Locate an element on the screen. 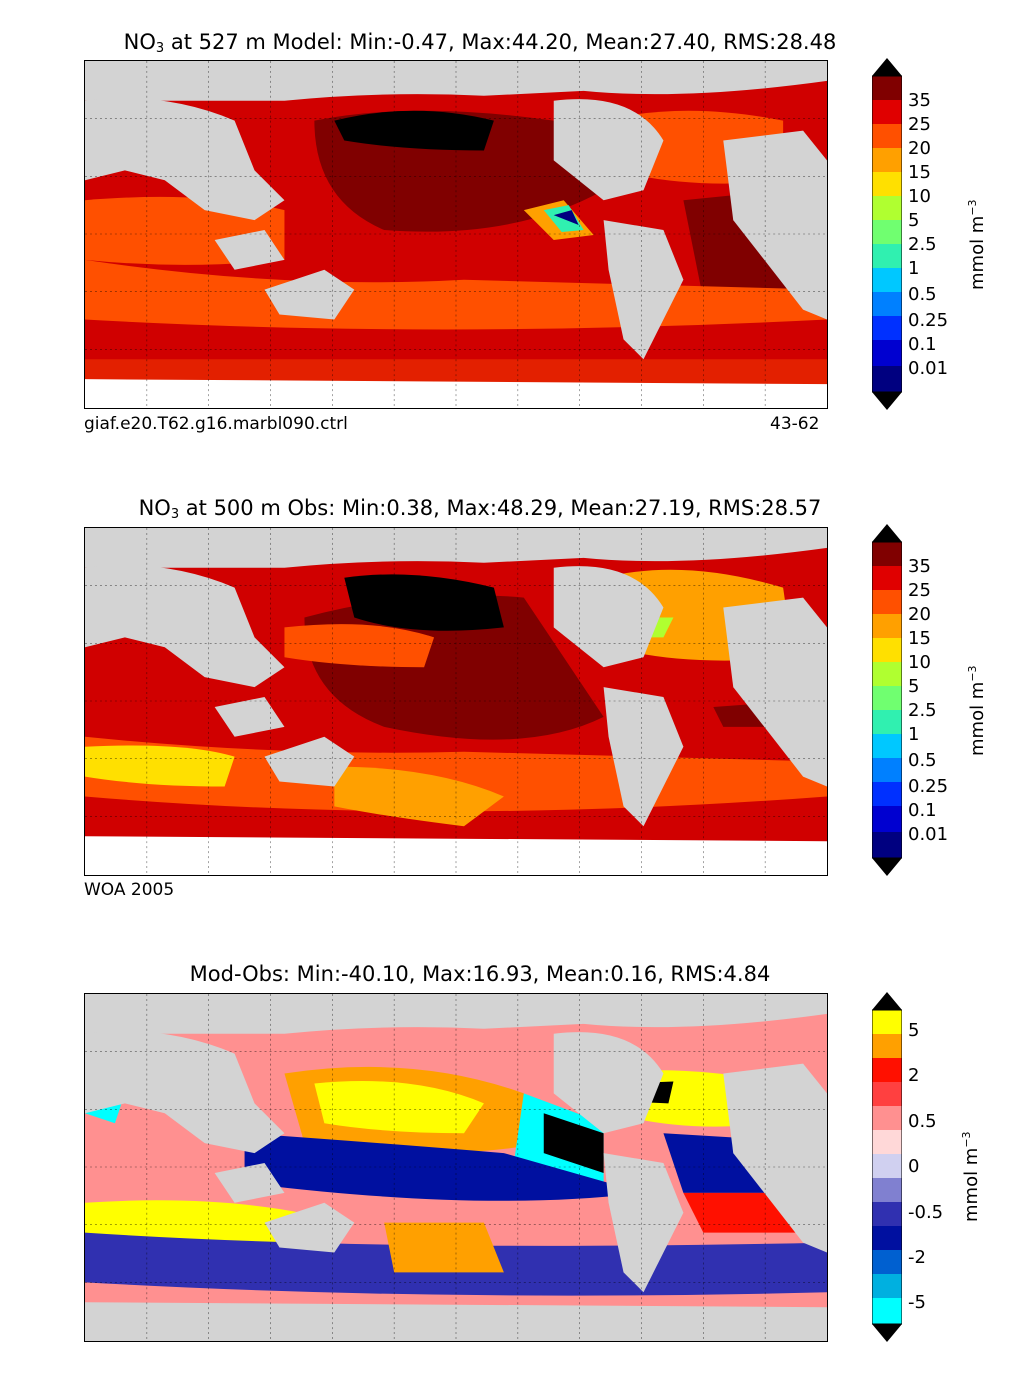 Image resolution: width=1017 pixels, height=1373 pixels. panel-2-colorbar-unit: mmol m−3 is located at coordinates (977, 710).